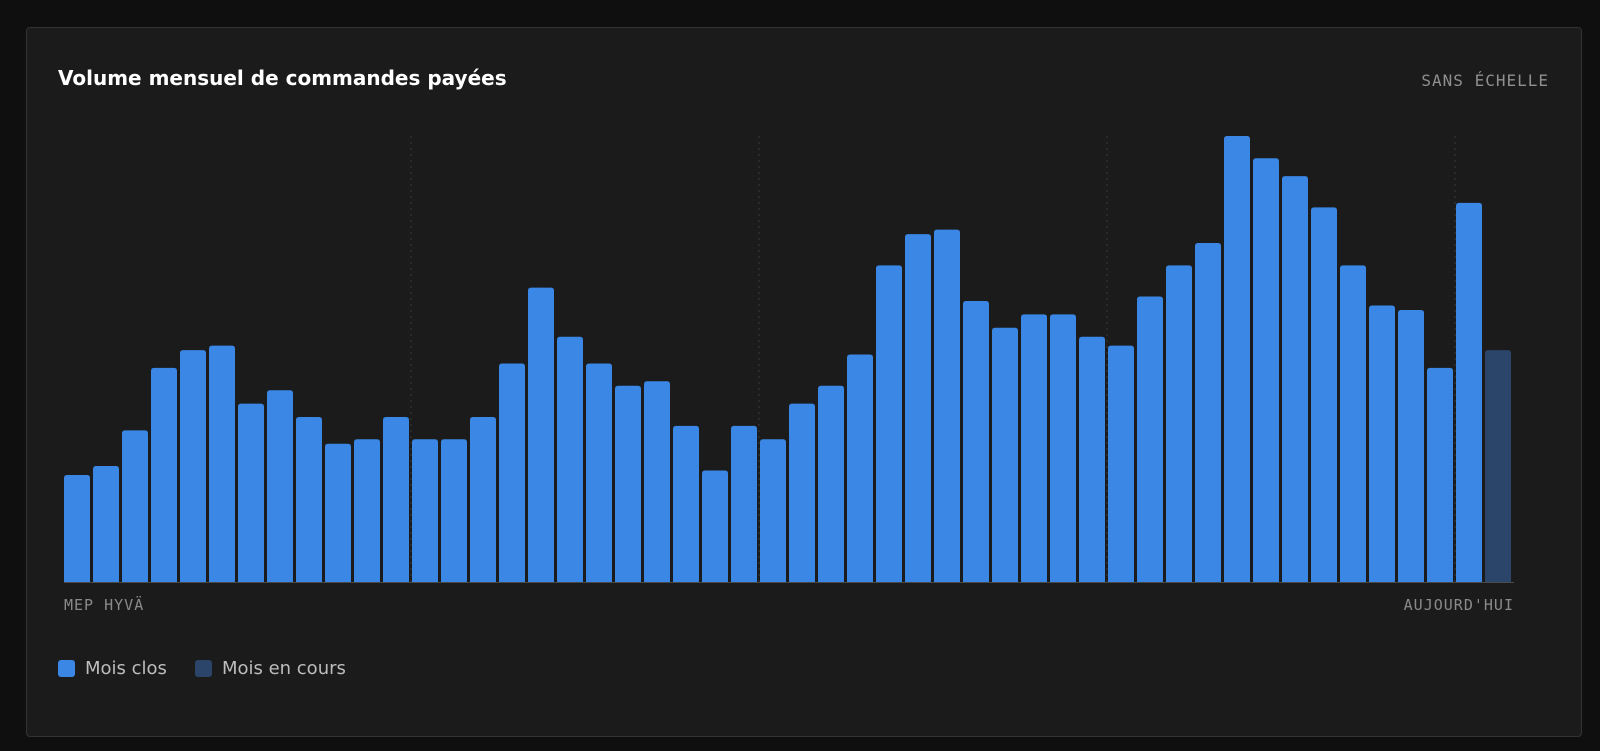 Image resolution: width=1600 pixels, height=751 pixels. I want to click on legend-swatch-current-month, so click(203, 668).